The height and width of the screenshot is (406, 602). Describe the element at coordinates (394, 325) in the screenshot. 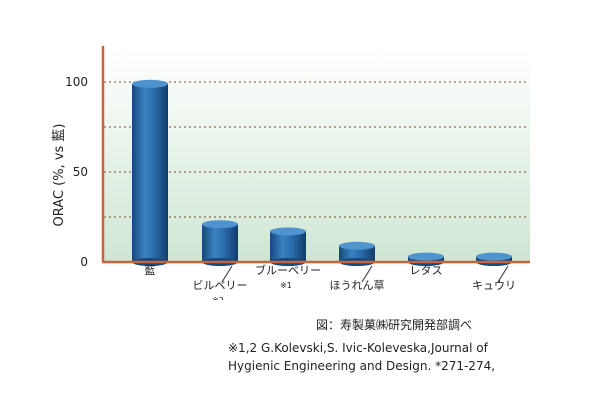

I see `figure-caption: 図：寿製菓㈱研究開発部調べ` at that location.